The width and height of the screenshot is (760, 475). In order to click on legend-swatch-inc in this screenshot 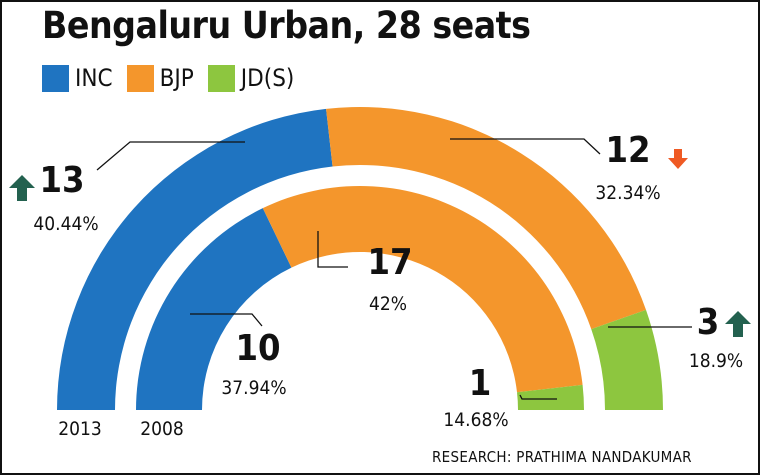, I will do `click(55, 78)`.